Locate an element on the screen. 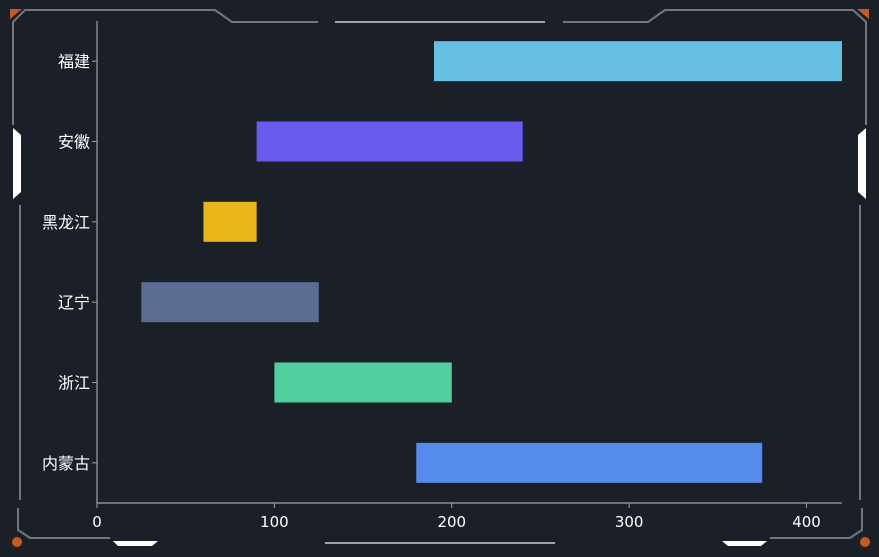 The width and height of the screenshot is (879, 557). y-tick-label: 安徽 is located at coordinates (74, 142).